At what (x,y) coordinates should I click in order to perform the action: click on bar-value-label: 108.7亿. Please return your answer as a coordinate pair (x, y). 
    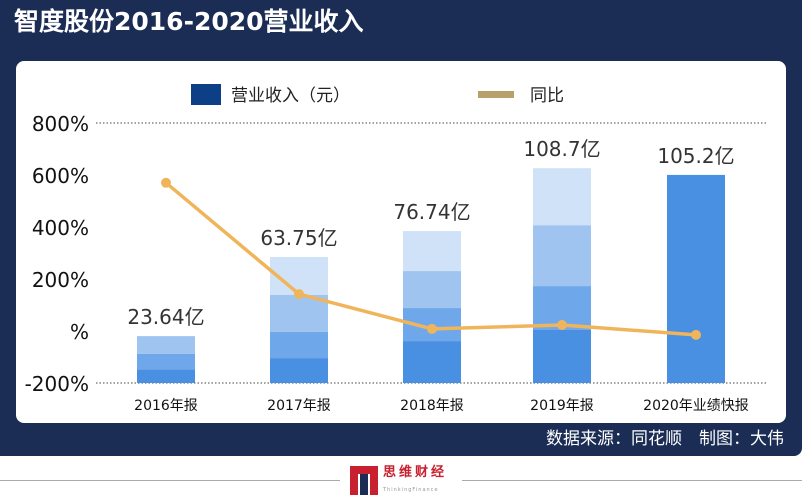
    Looking at the image, I should click on (561, 149).